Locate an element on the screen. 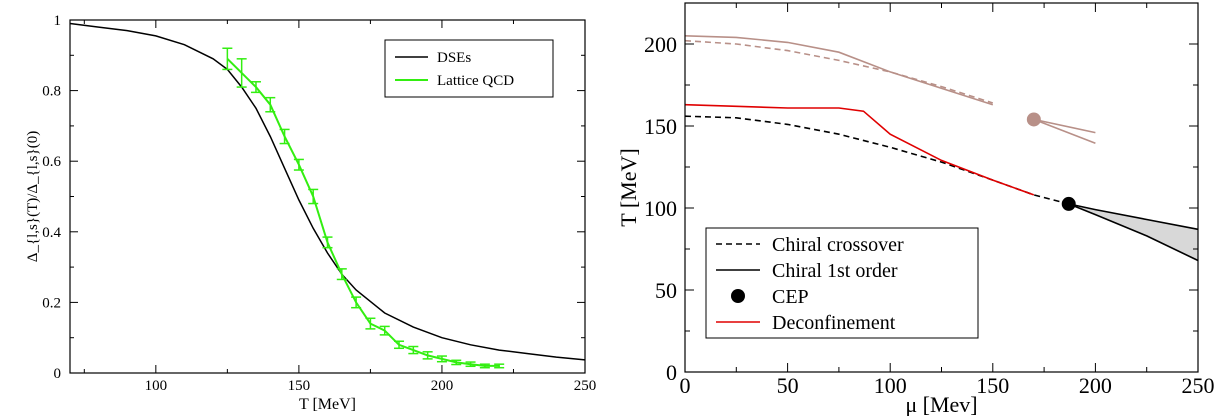 This screenshot has width=1231, height=416. legend-label-dses: DSEs is located at coordinates (454, 58).